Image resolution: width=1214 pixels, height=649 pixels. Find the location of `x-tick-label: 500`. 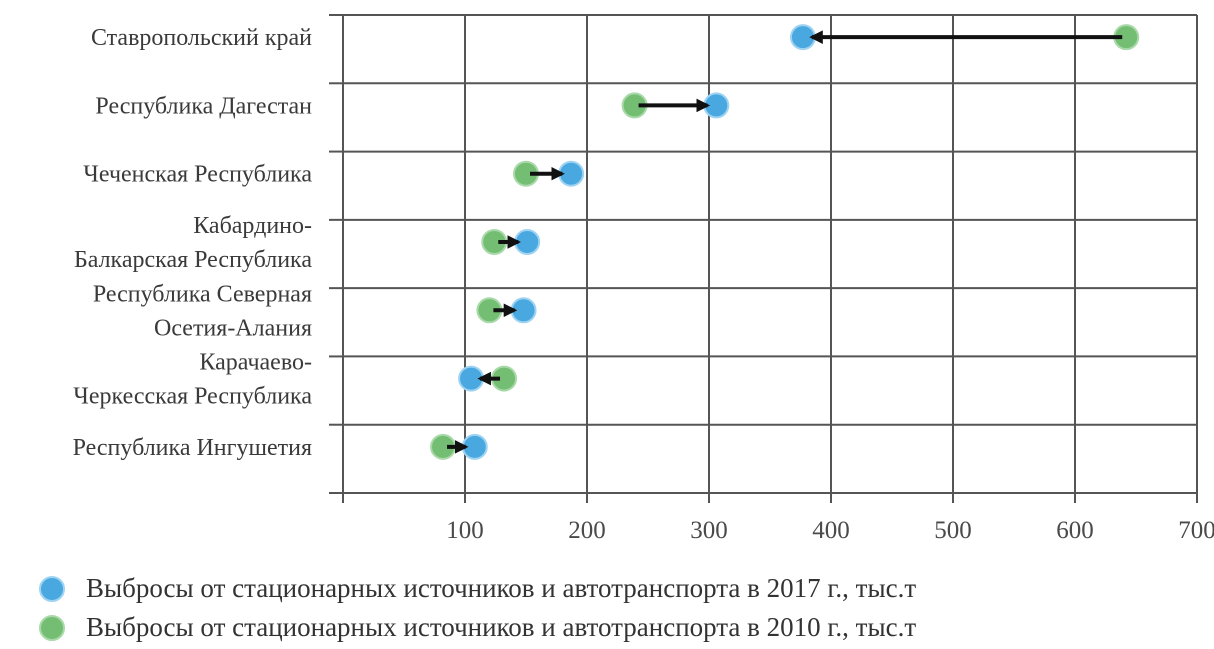

x-tick-label: 500 is located at coordinates (953, 530).